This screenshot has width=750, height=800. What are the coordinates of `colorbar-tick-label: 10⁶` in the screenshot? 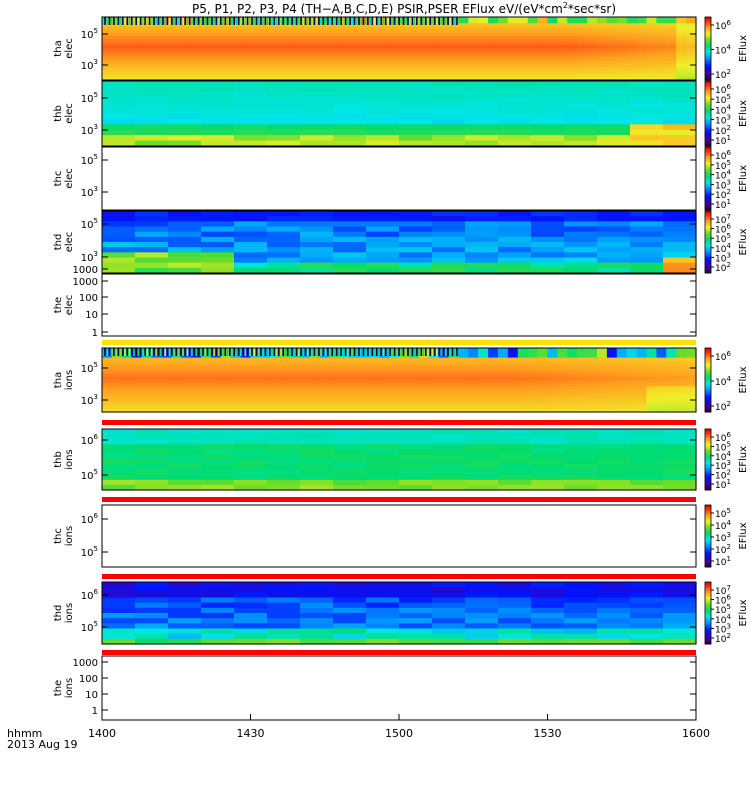 It's located at (723, 155).